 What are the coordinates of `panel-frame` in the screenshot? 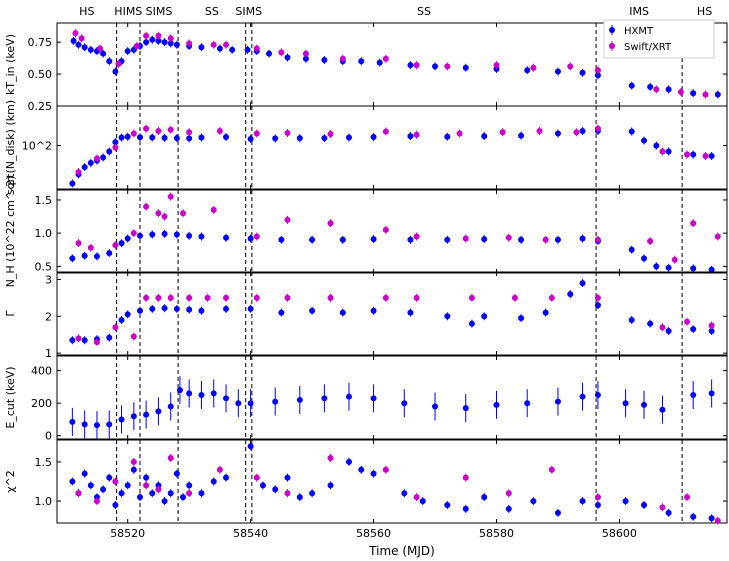 It's located at (392, 397).